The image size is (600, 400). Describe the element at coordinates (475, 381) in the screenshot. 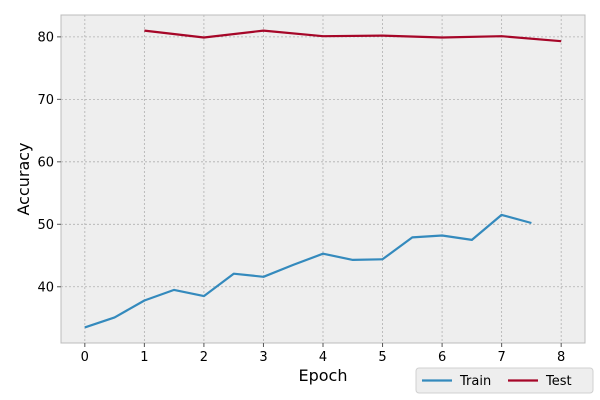

I see `legend-label-train: Train` at that location.